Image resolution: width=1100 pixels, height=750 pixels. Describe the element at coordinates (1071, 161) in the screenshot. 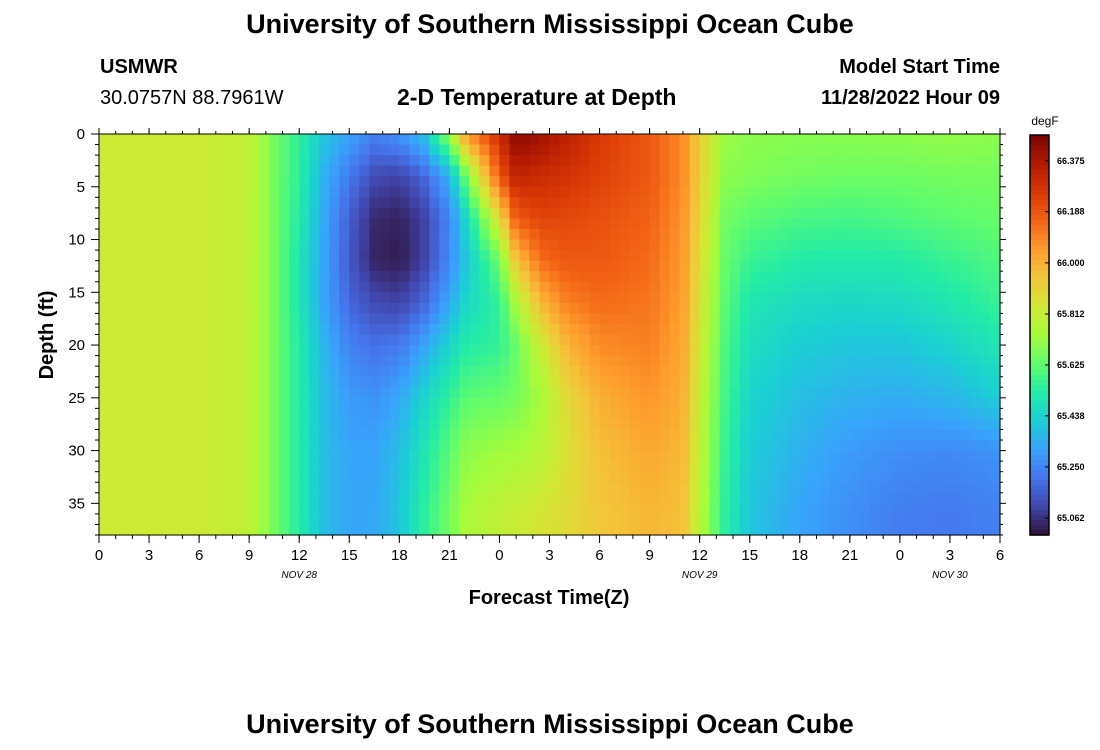

I see `colorbar-tick-label: 66.375` at that location.